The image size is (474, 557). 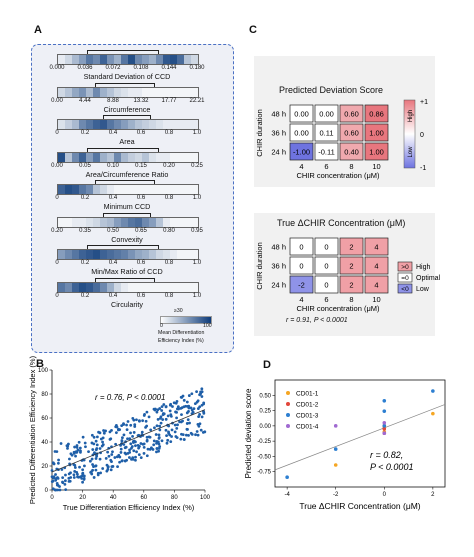 I want to click on legend-top-label: ≥30, so click(x=178, y=311).